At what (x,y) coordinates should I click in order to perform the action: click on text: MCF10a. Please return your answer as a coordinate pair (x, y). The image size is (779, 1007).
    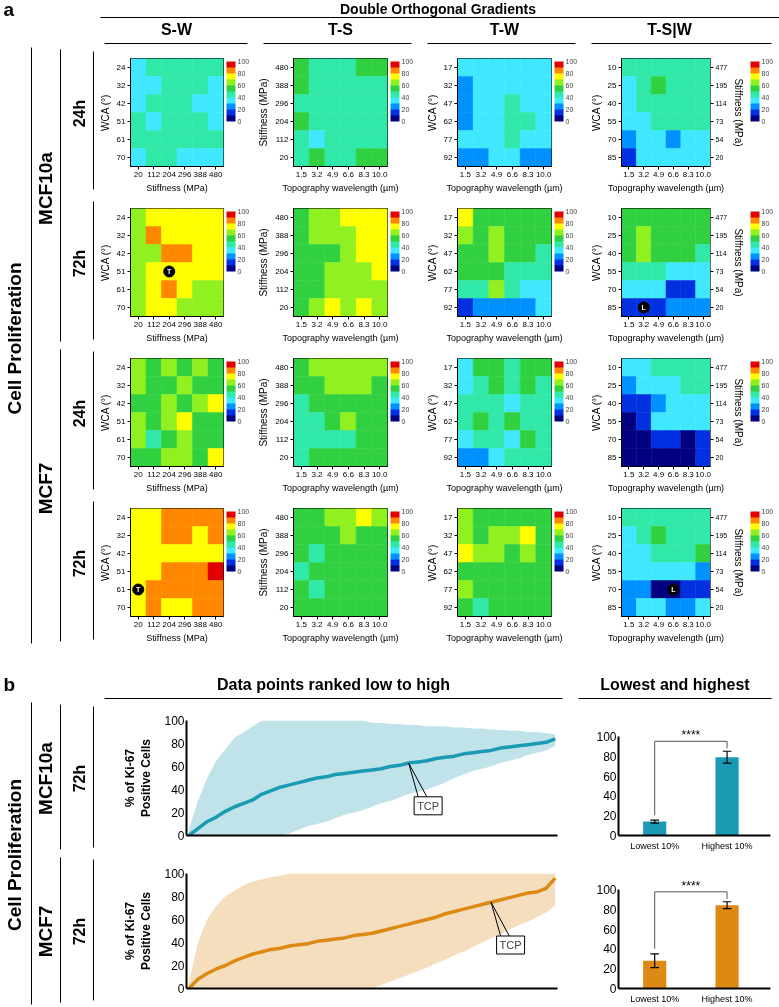
    Looking at the image, I should click on (45, 188).